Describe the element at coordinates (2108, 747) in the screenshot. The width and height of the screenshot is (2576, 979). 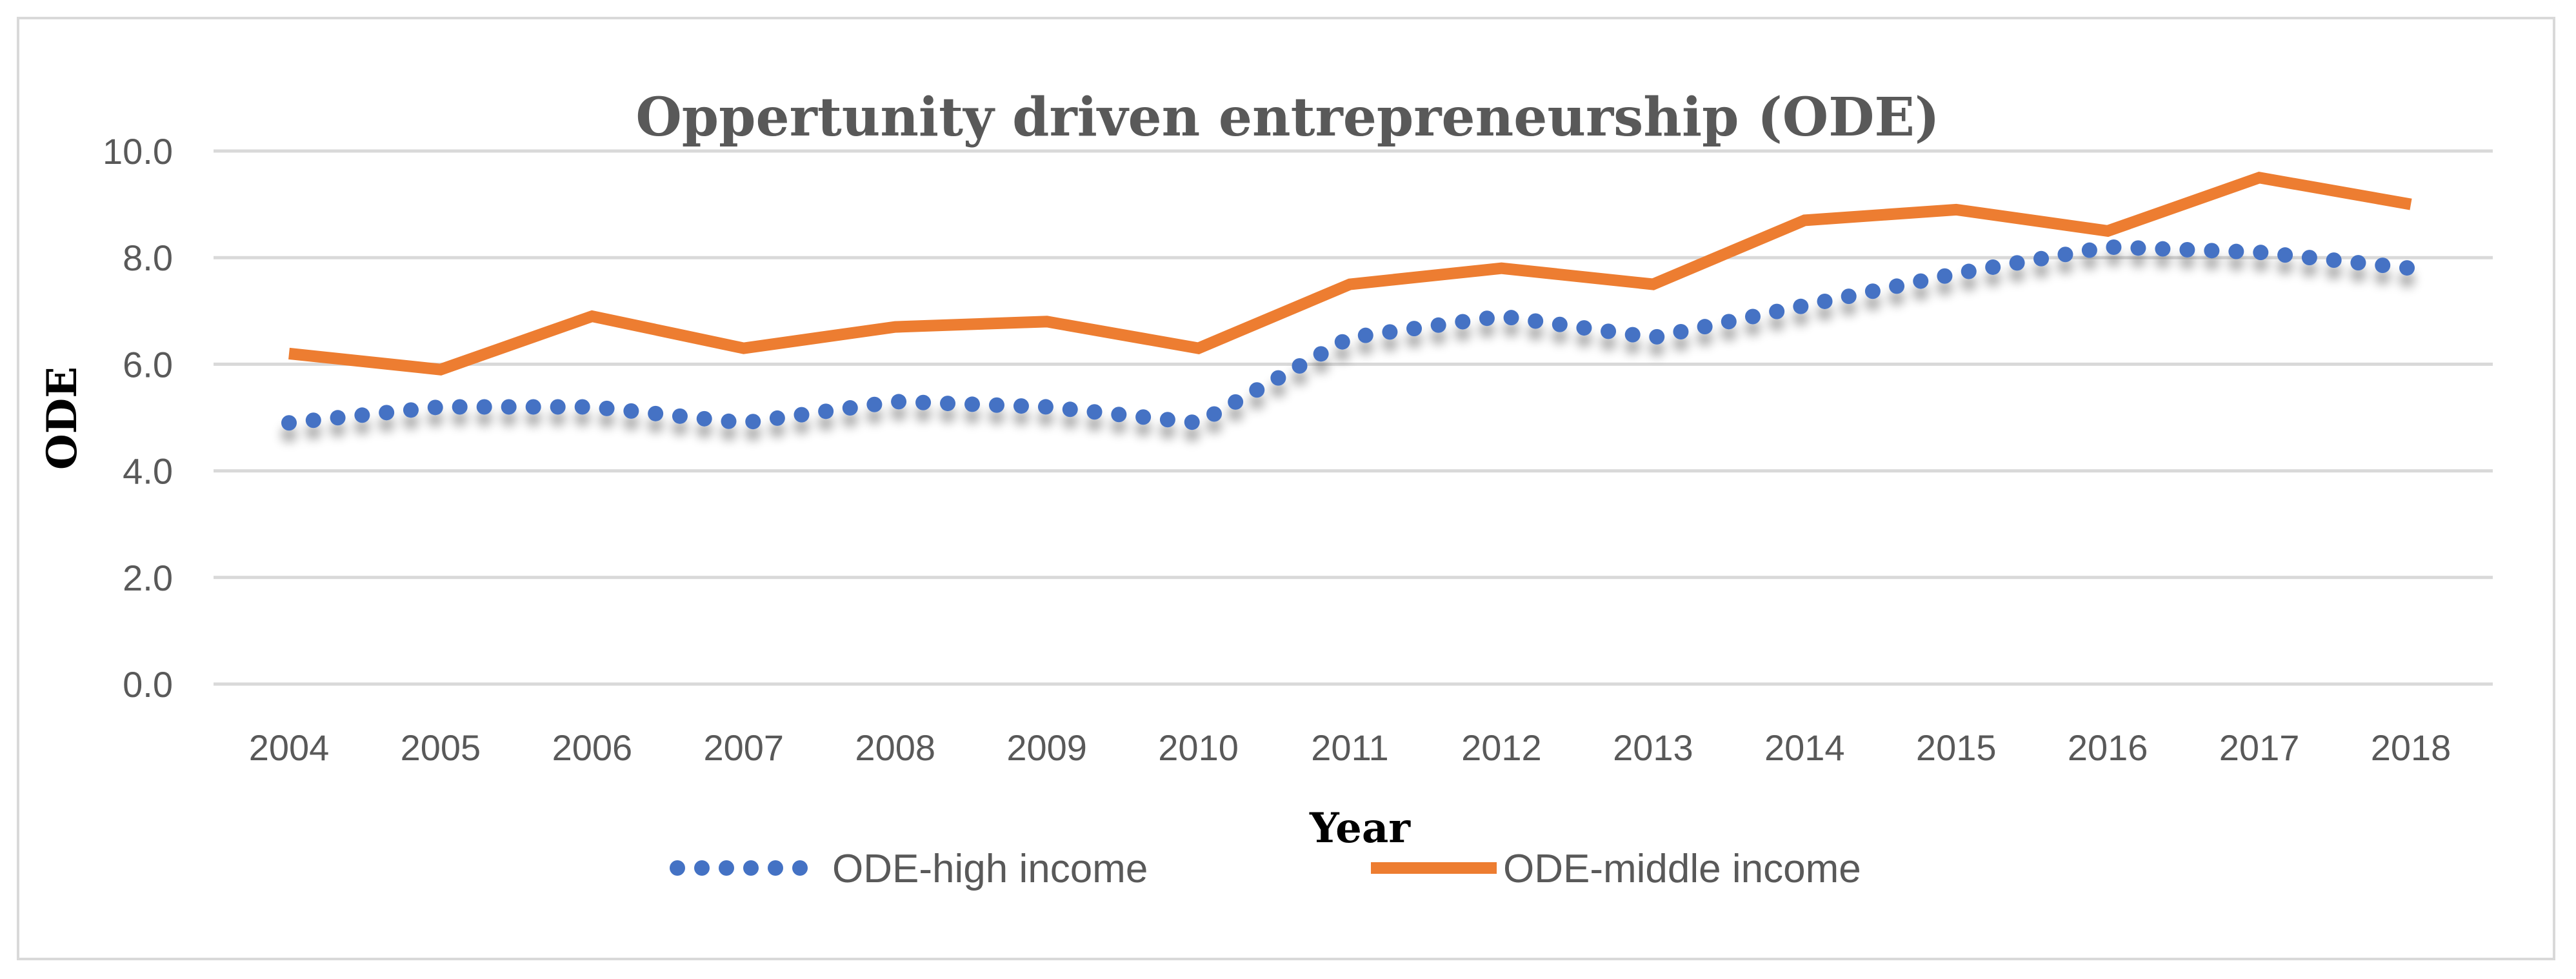
I see `x-tick-label: 2016` at that location.